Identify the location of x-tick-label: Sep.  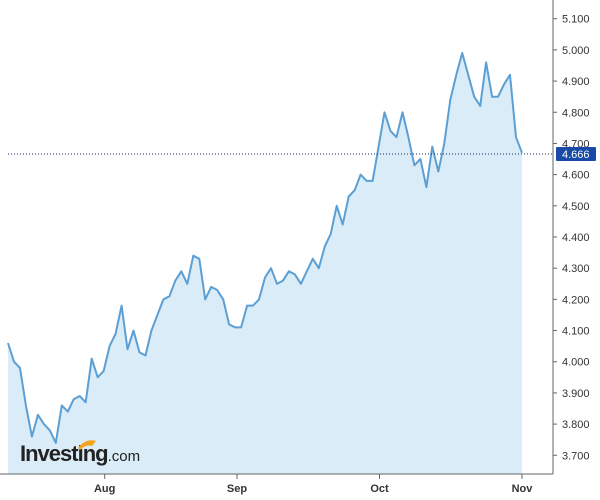
(237, 489).